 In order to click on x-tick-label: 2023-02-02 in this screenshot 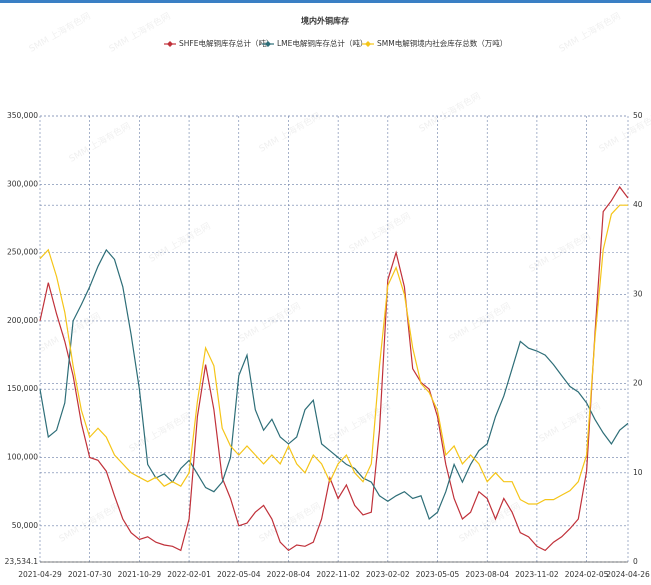, I will do `click(388, 574)`.